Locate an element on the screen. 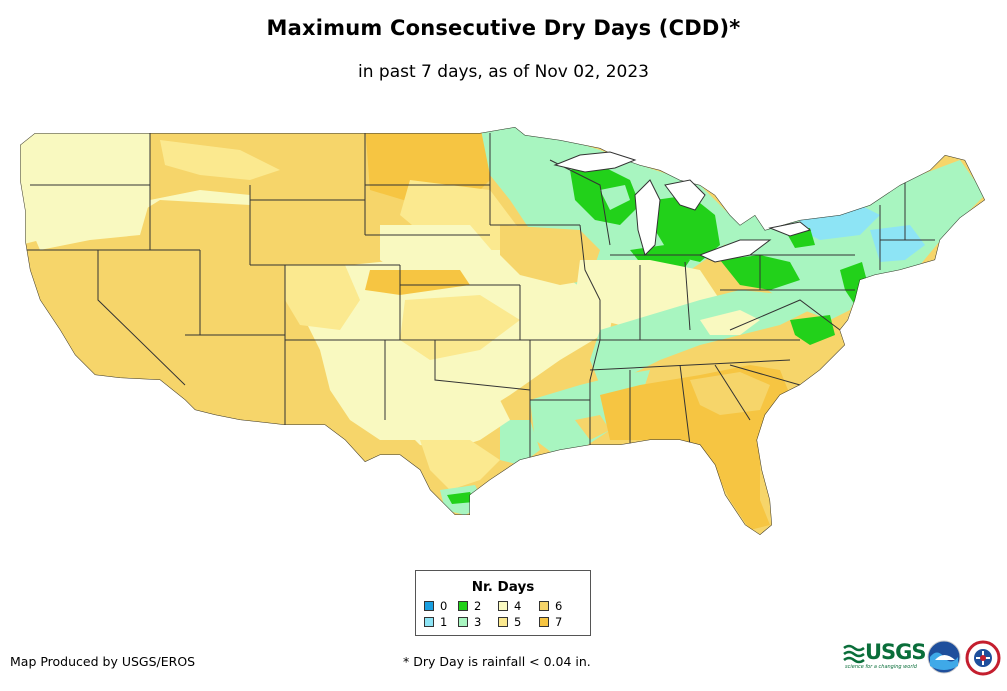 The image size is (1007, 691). agency-logos: USGS science for a changing world is located at coordinates (923, 660).